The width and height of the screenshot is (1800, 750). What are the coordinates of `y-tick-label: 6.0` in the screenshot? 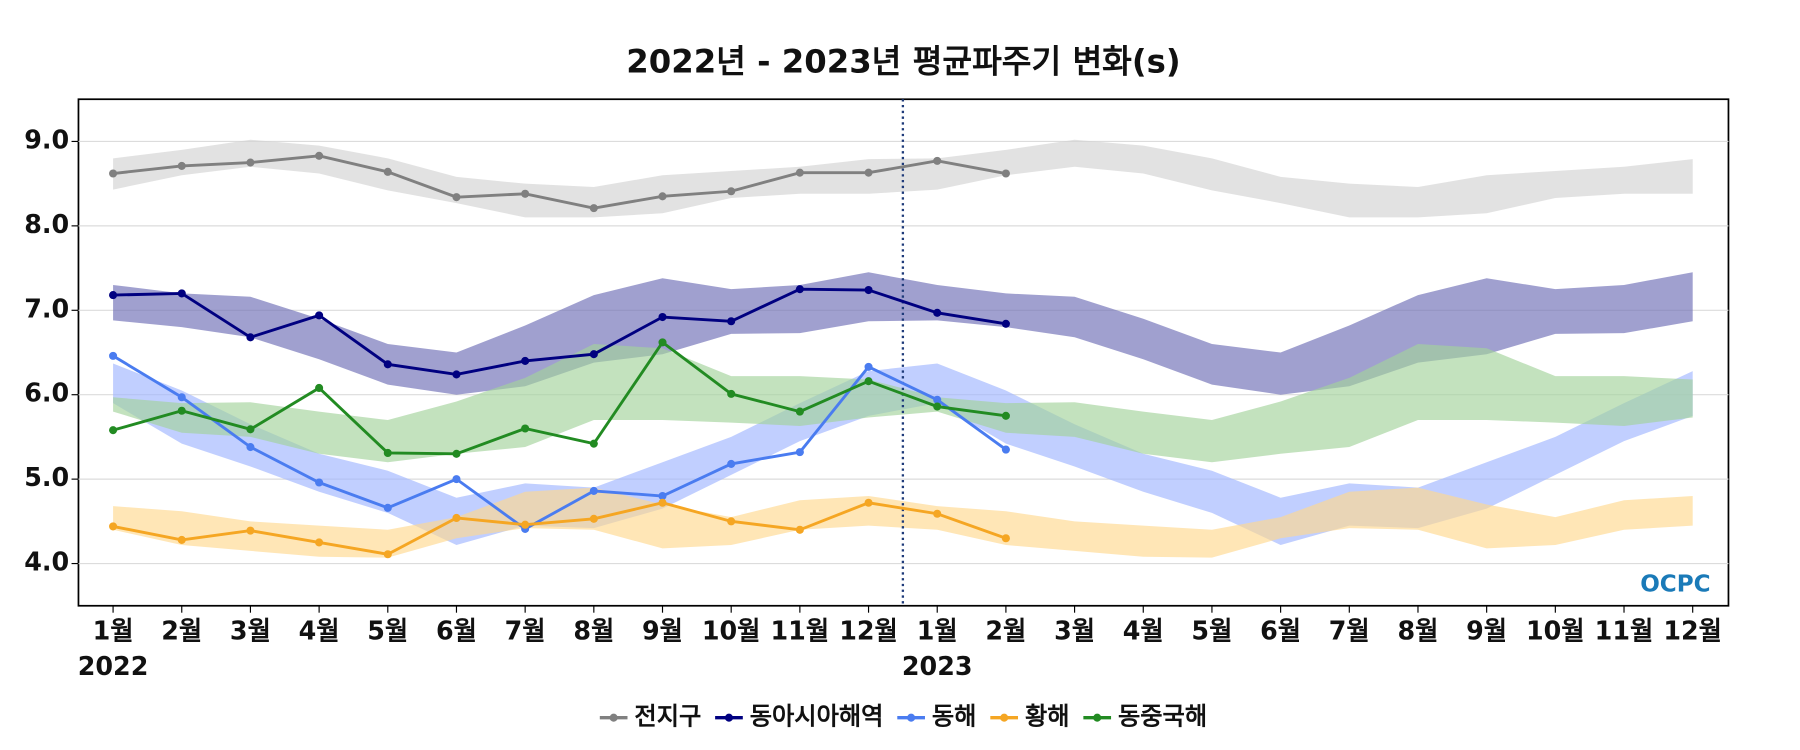 It's located at (46, 393).